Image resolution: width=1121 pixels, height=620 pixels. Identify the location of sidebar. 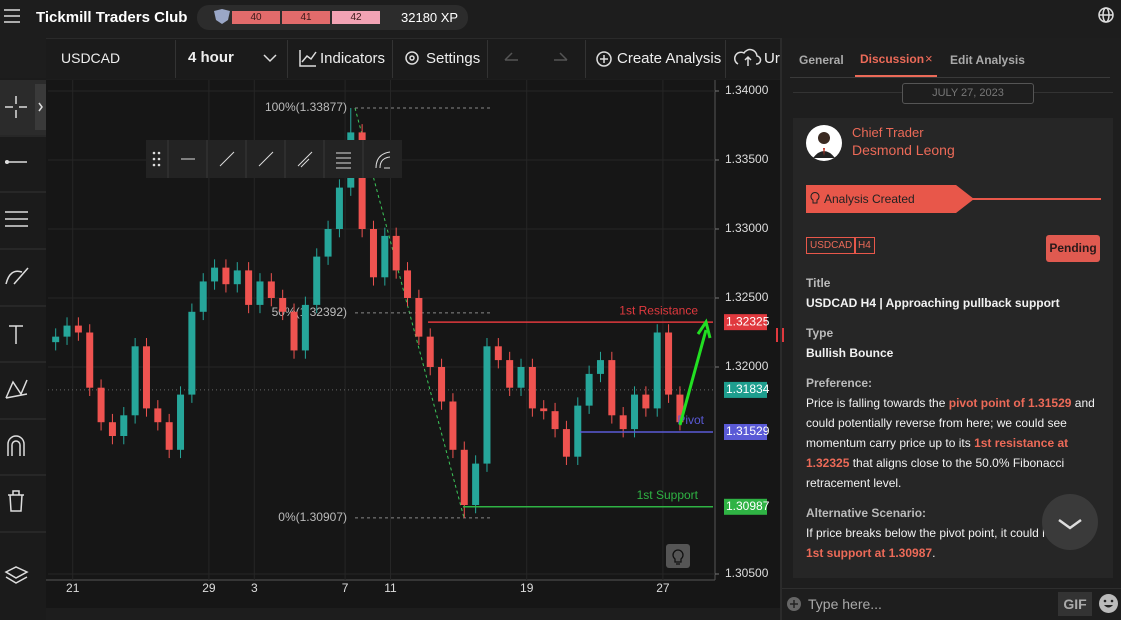
(23, 349).